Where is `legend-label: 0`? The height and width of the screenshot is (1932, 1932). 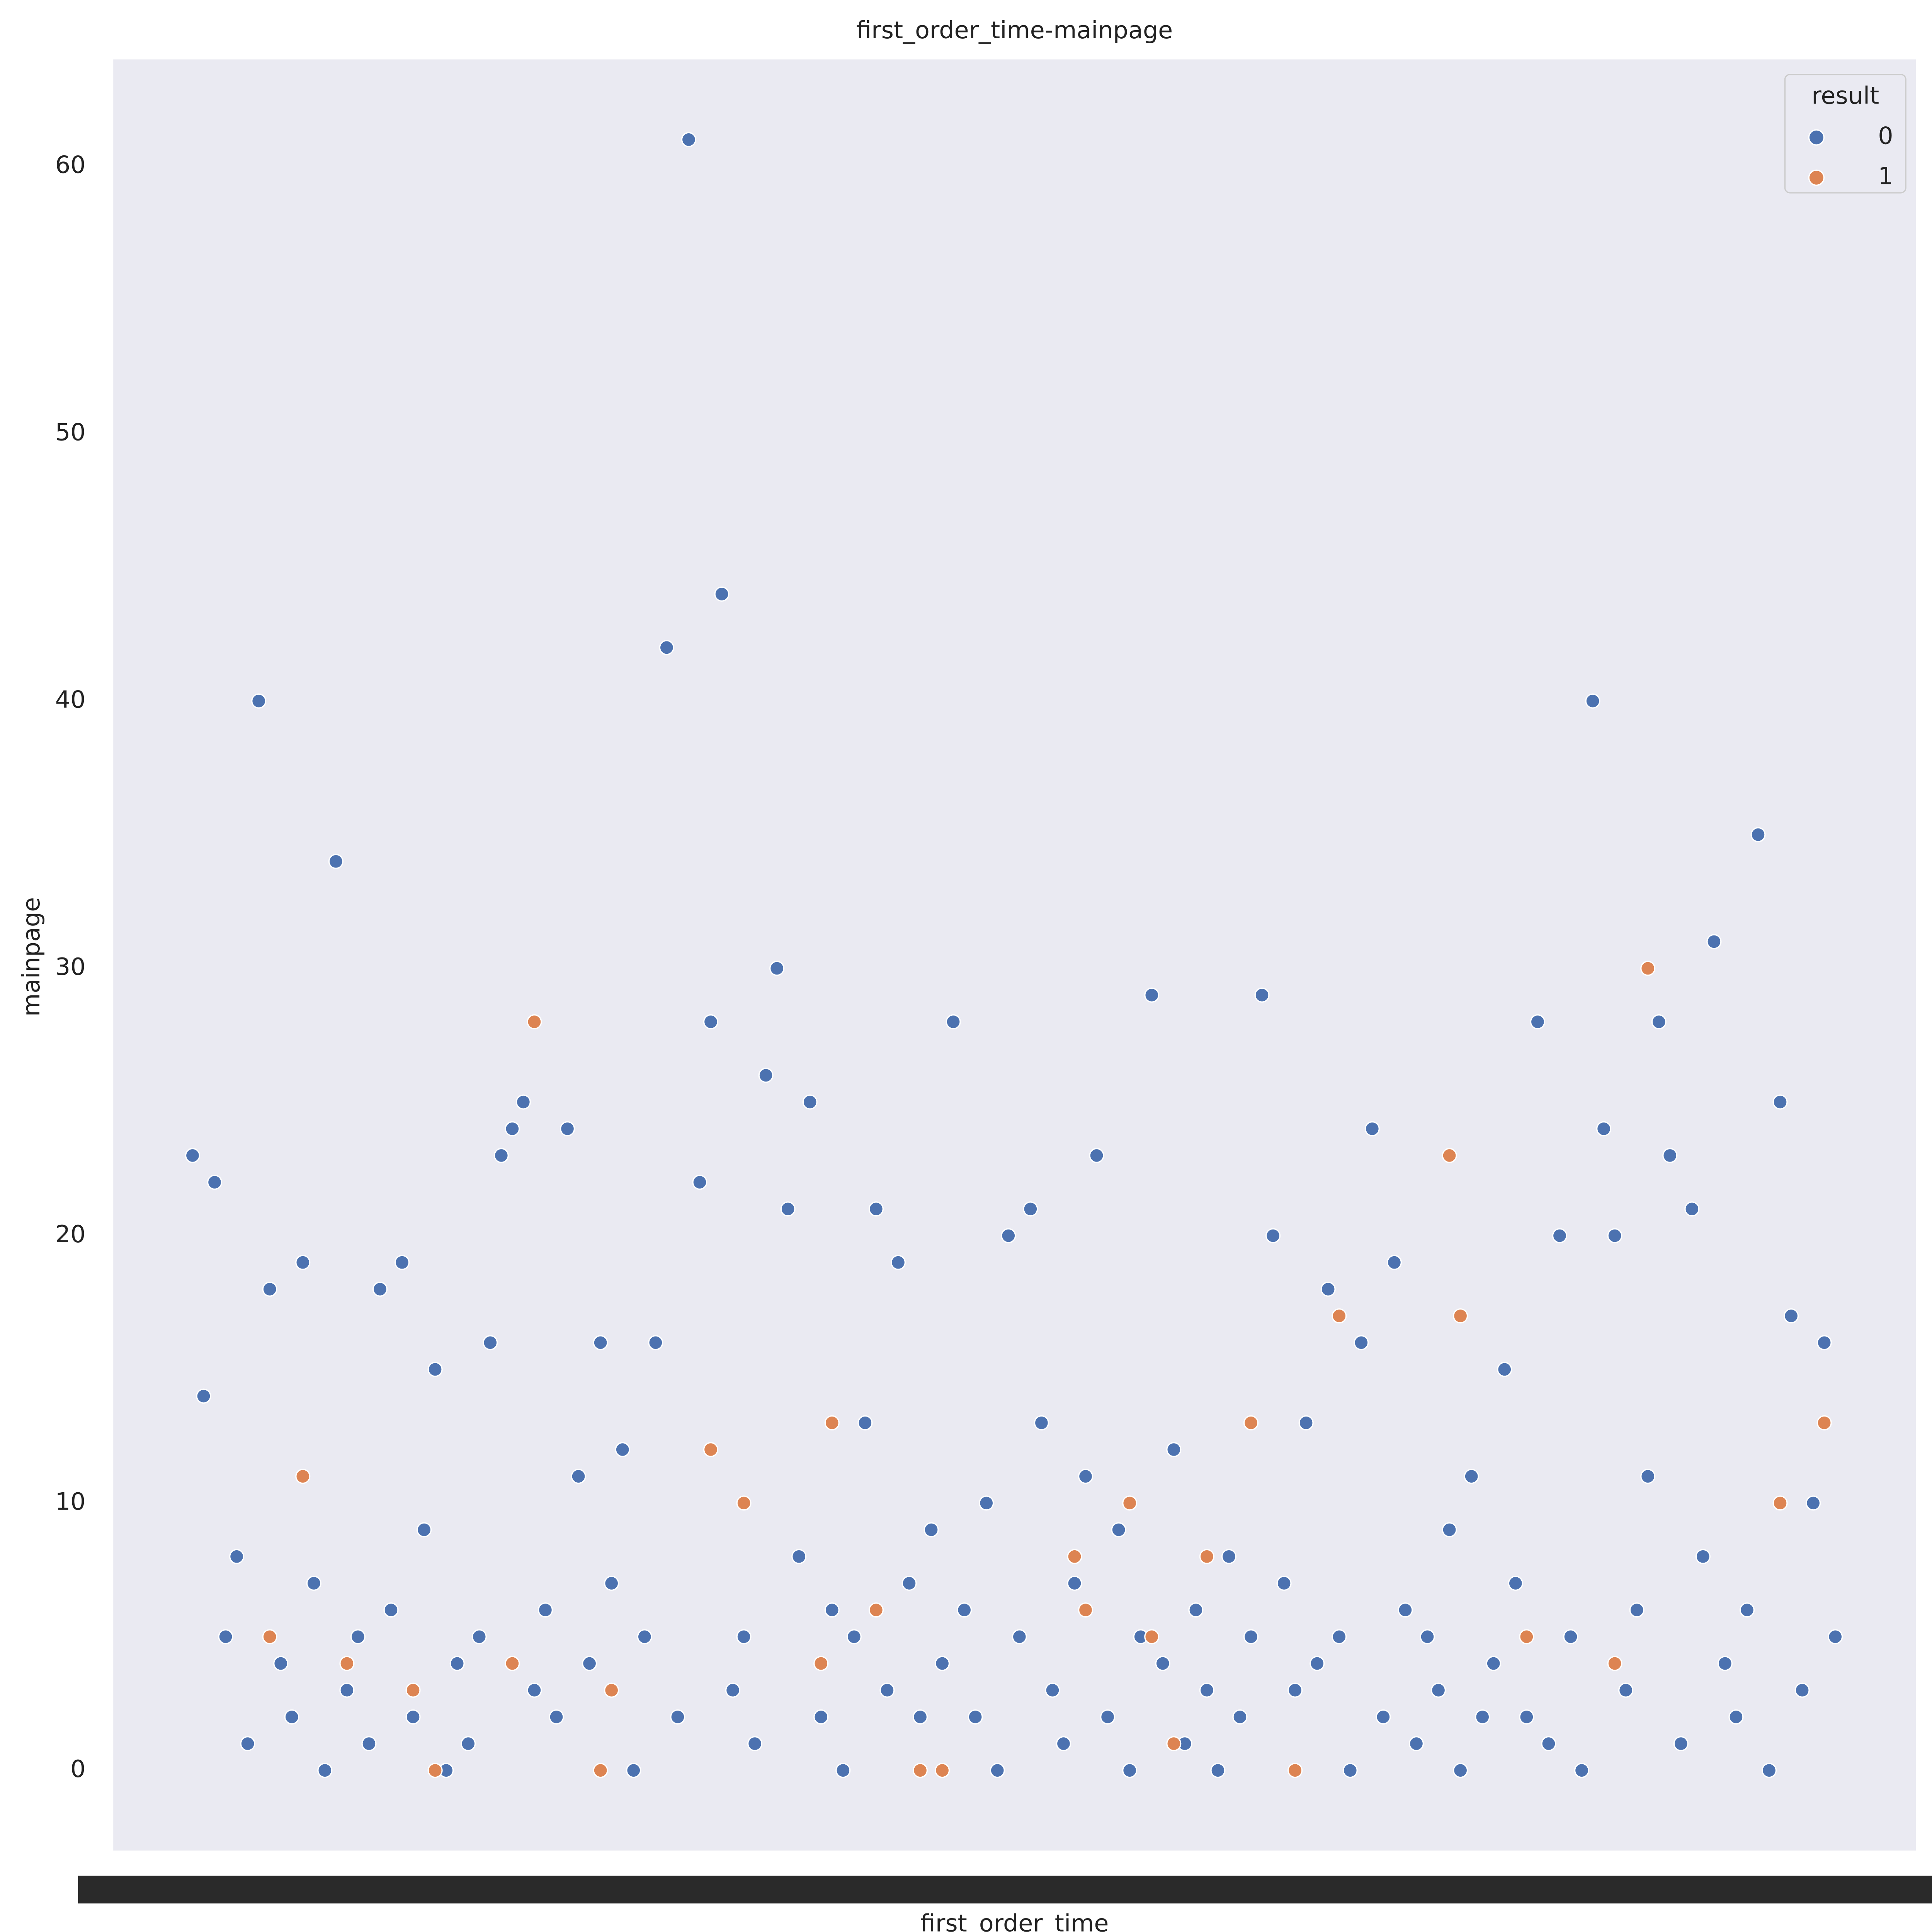 legend-label: 0 is located at coordinates (1885, 136).